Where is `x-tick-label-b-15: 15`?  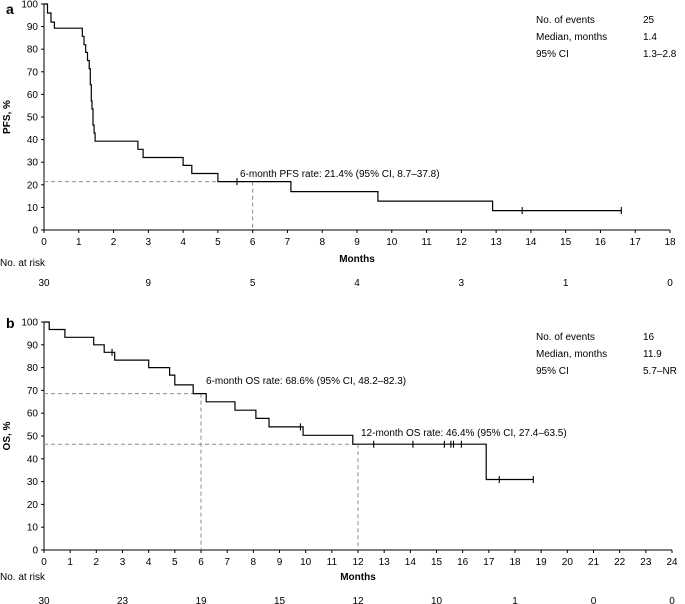
x-tick-label-b-15: 15 is located at coordinates (437, 562).